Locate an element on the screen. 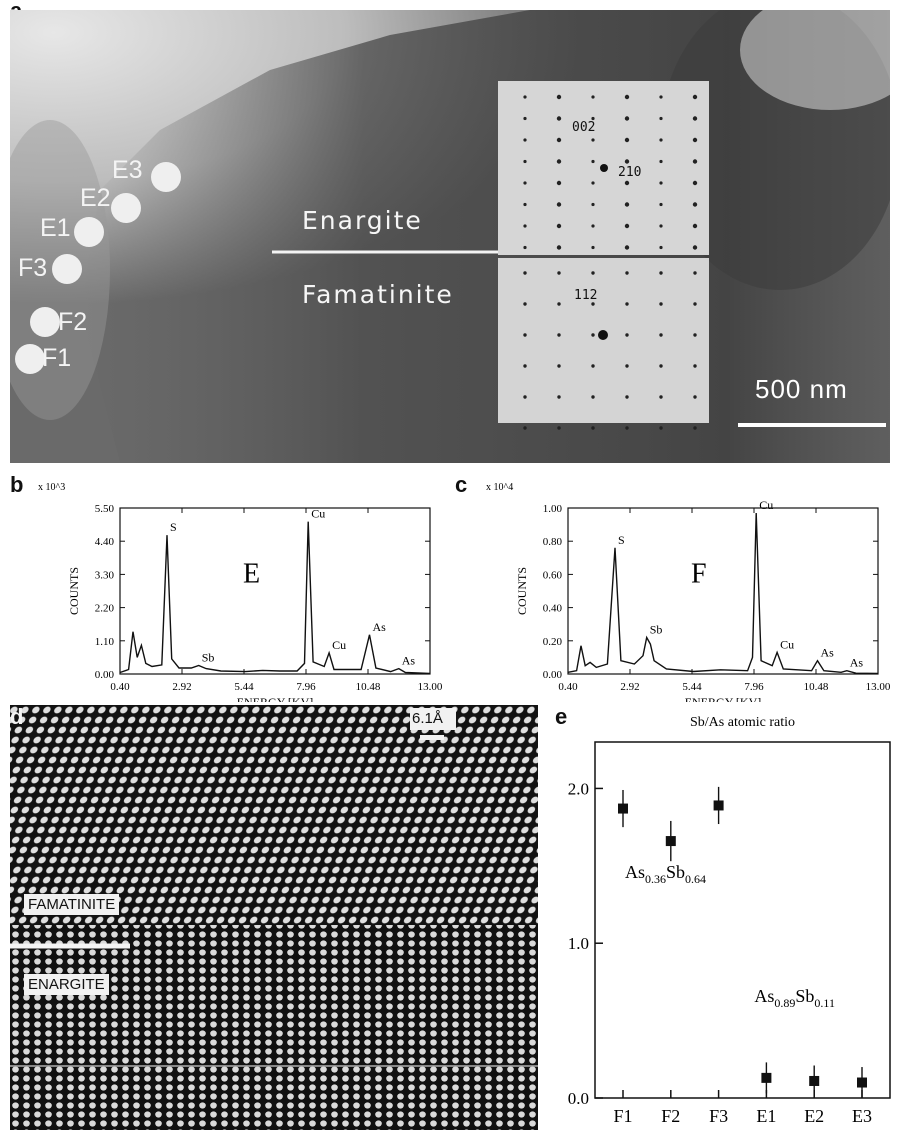 Image resolution: width=898 pixels, height=1132 pixels. label-enargite: ENARGITE is located at coordinates (66, 984).